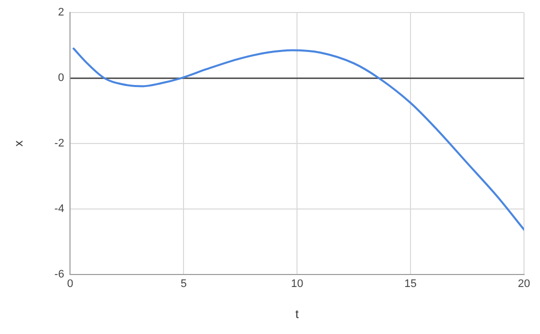 This screenshot has width=540, height=334. What do you see at coordinates (61, 12) in the screenshot?
I see `y-tick-label: 2` at bounding box center [61, 12].